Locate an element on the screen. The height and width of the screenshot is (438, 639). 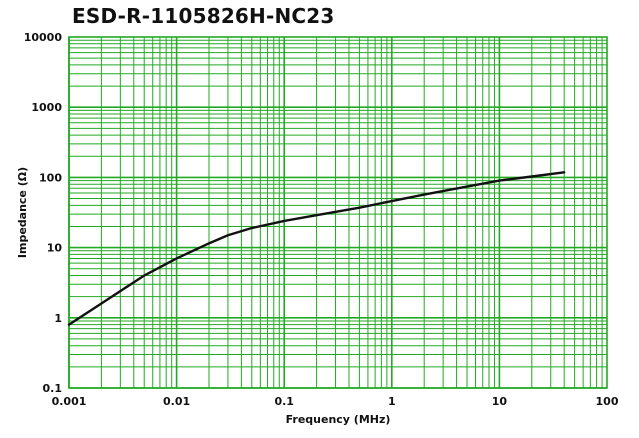
y-tick-label: 10000 is located at coordinates (43, 37).